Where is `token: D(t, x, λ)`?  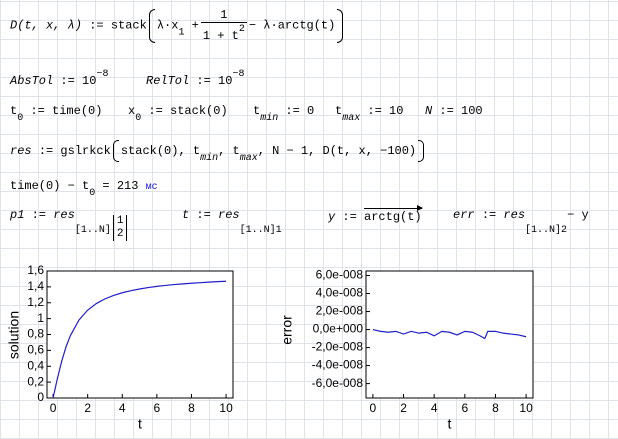 token: D(t, x, λ) is located at coordinates (46, 25).